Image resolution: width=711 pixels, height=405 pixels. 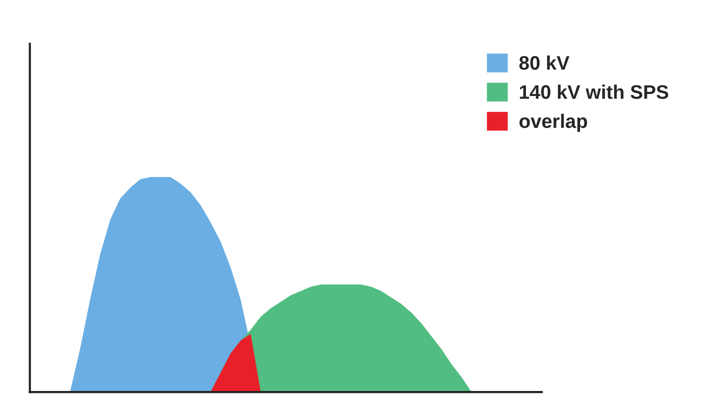 What do you see at coordinates (594, 91) in the screenshot?
I see `legend-label: 140 kV with SPS` at bounding box center [594, 91].